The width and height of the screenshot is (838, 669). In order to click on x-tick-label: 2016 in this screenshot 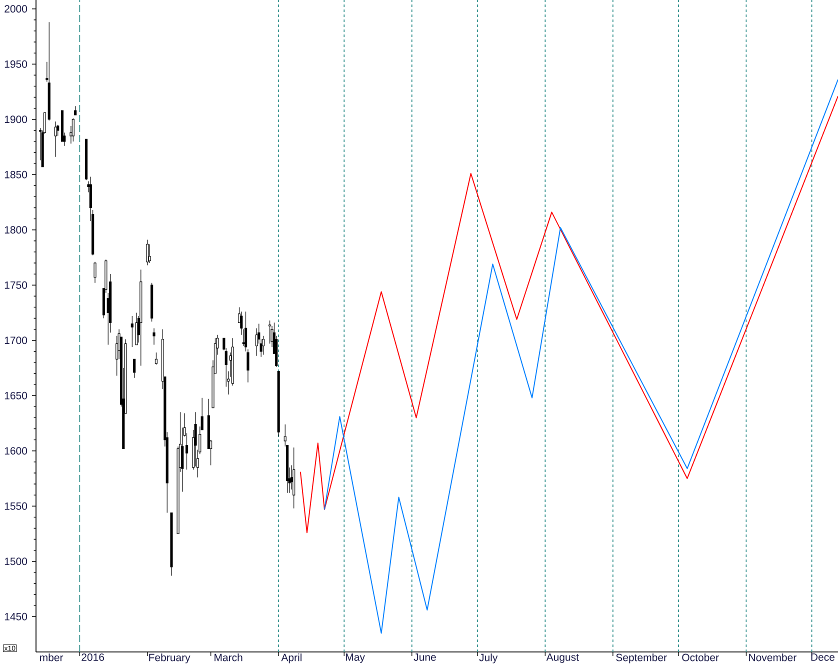, I will do `click(93, 657)`.